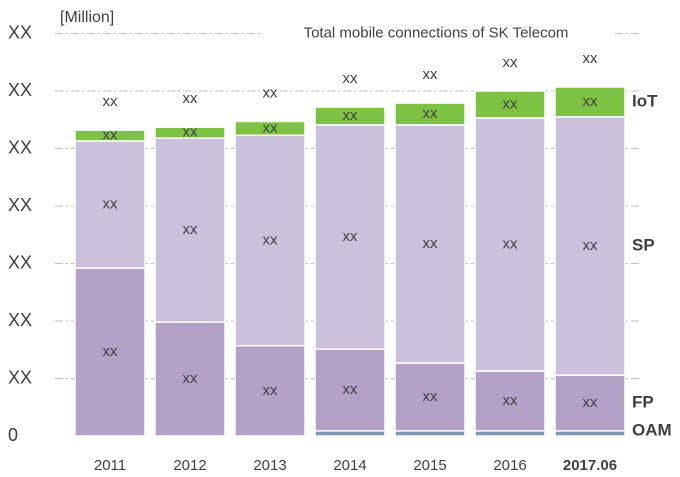  I want to click on title-bg, so click(437, 33).